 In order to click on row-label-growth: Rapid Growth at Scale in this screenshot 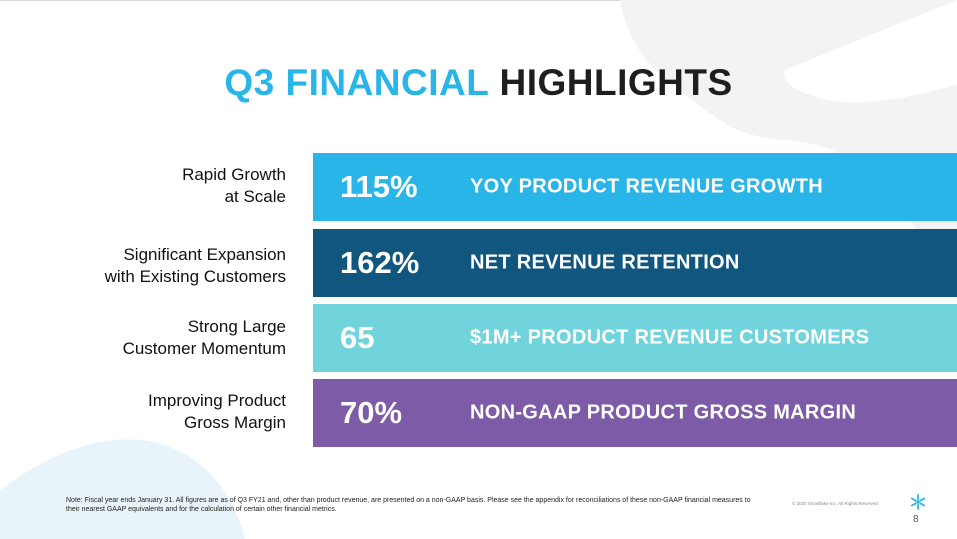, I will do `click(156, 186)`.